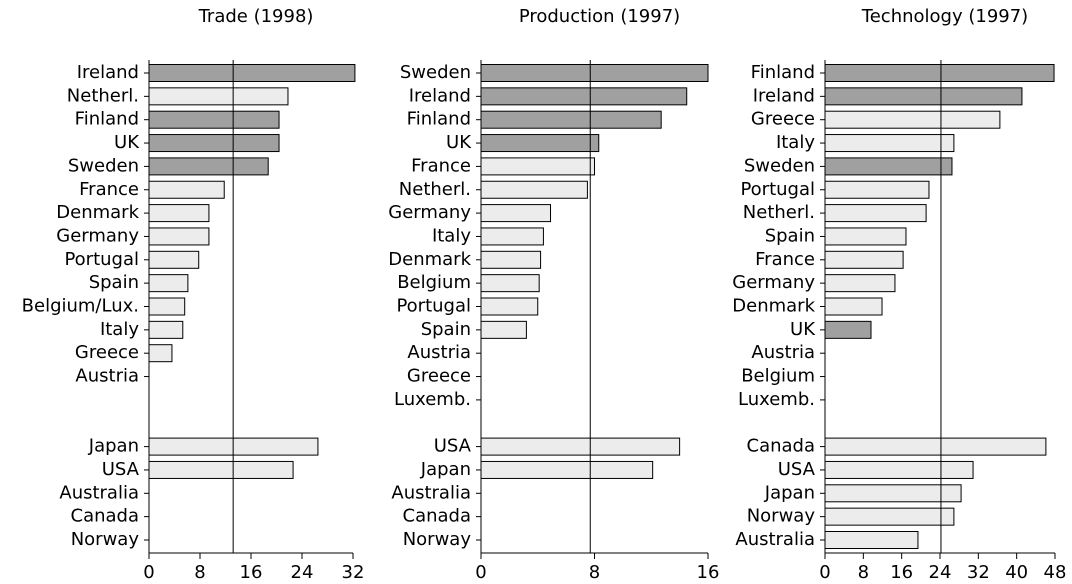  I want to click on x-tick-label: 48, so click(1055, 572).